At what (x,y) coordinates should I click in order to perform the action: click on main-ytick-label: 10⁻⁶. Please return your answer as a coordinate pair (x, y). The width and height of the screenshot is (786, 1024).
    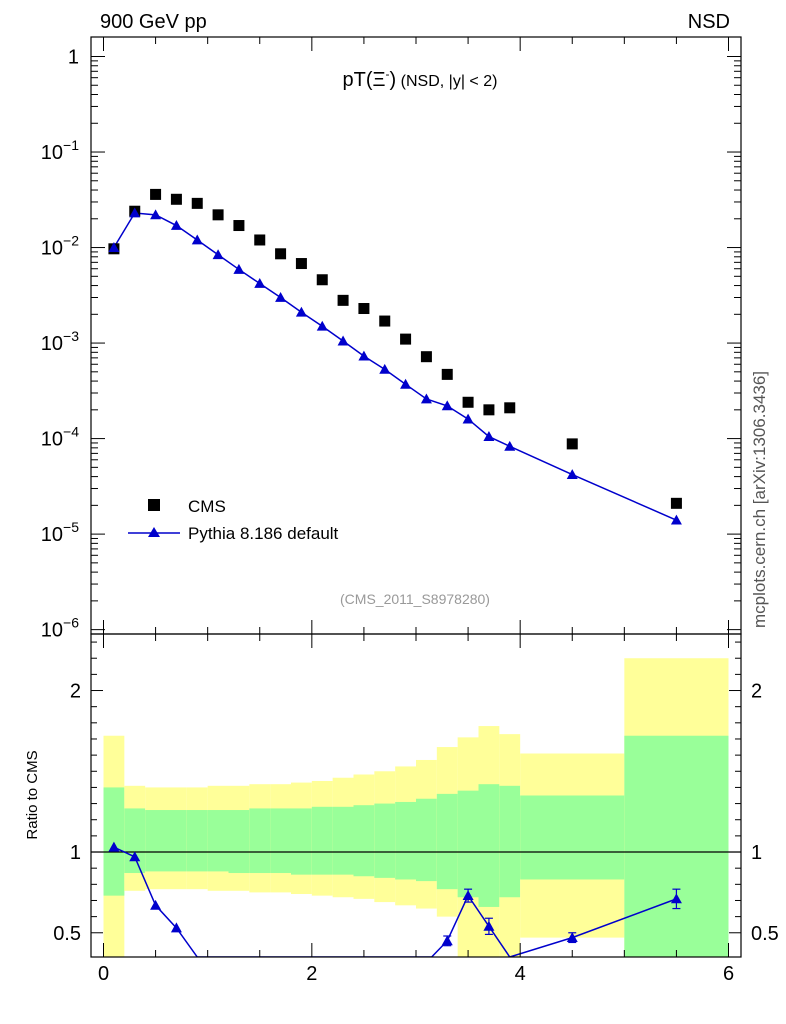
    Looking at the image, I should click on (60, 628).